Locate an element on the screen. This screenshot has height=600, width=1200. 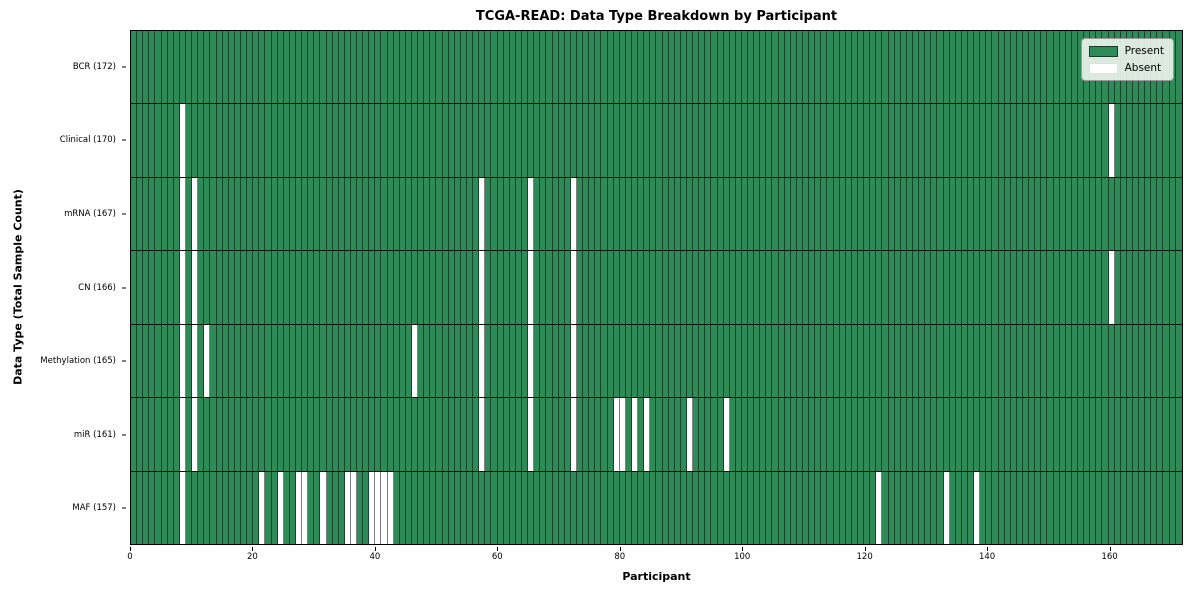
y-tick-mark is located at coordinates (124, 67).